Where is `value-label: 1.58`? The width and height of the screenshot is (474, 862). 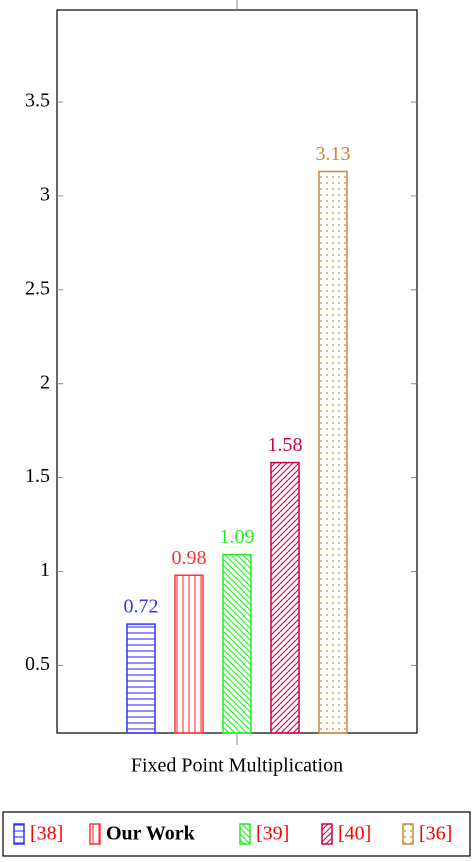 value-label: 1.58 is located at coordinates (285, 445).